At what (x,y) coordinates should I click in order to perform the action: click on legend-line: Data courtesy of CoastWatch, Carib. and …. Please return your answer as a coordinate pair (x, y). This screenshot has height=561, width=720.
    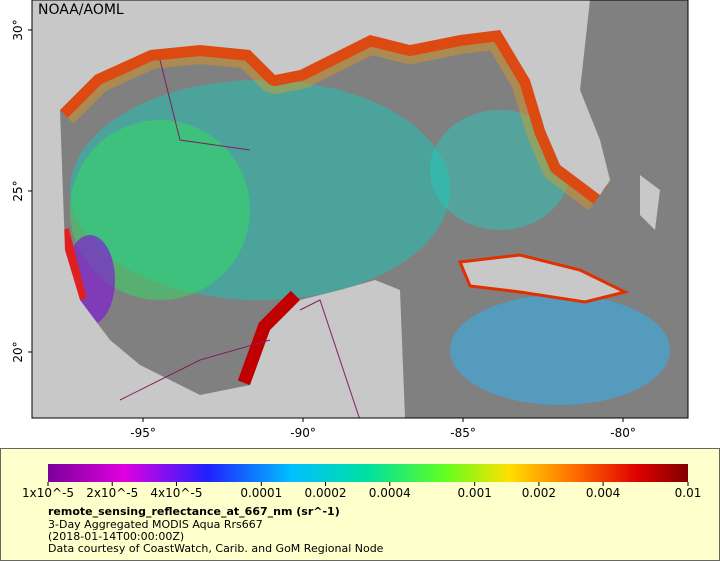
    Looking at the image, I should click on (216, 548).